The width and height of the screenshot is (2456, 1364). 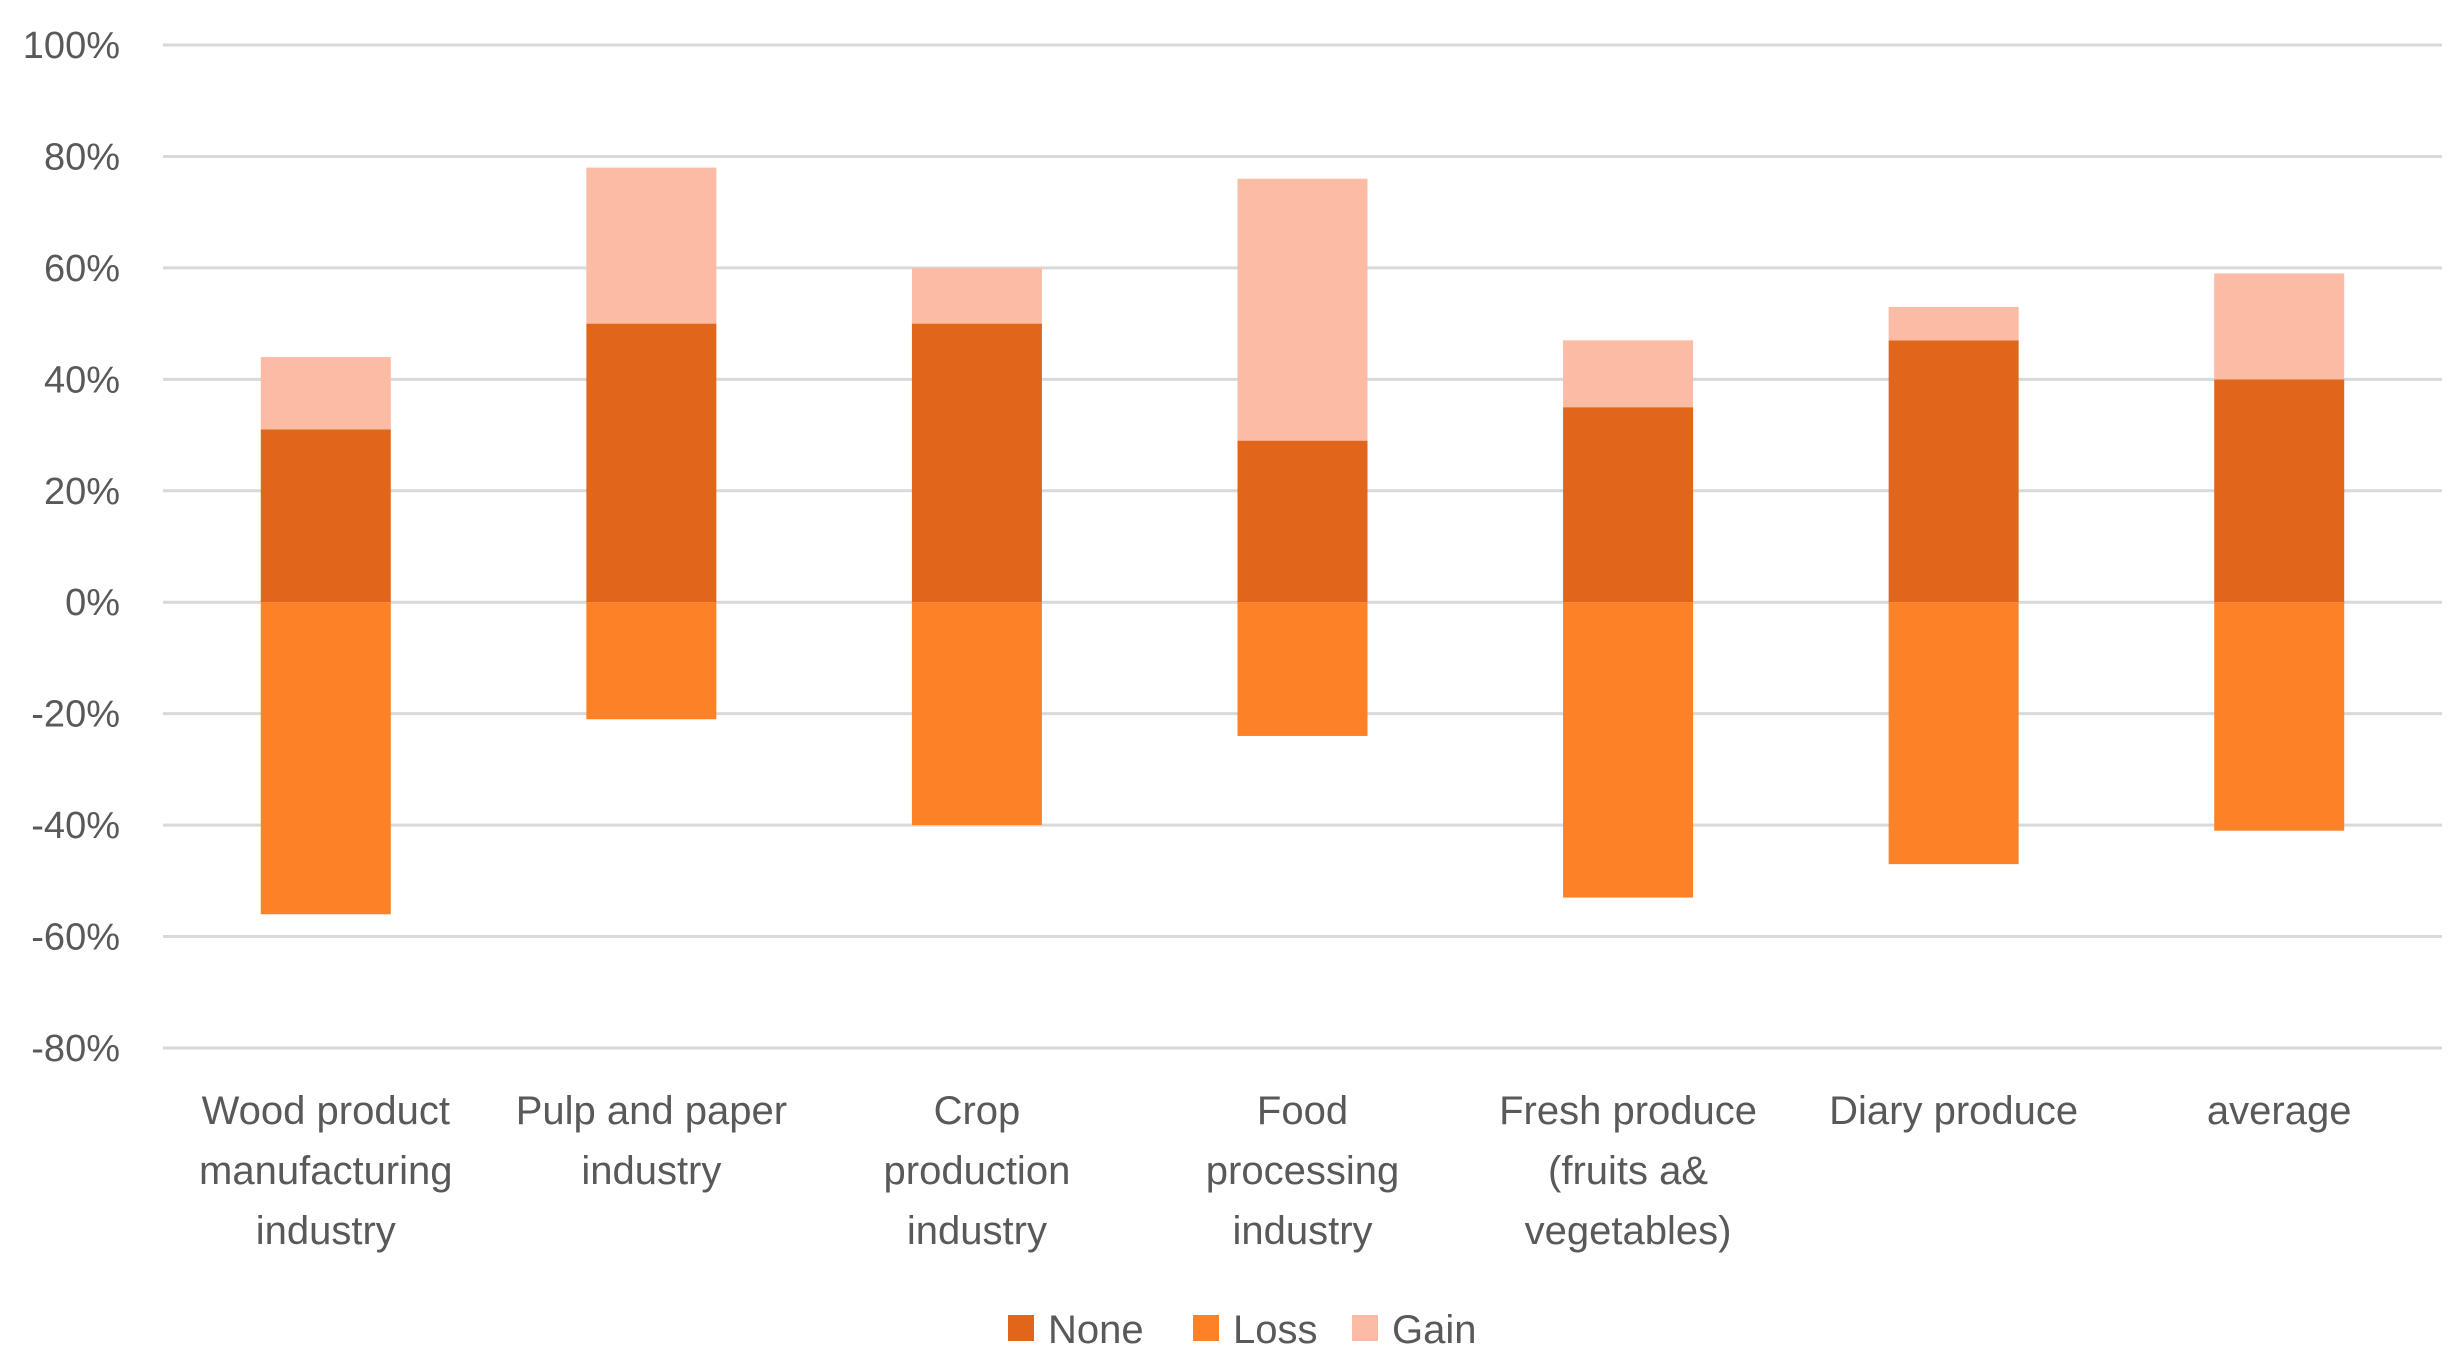 What do you see at coordinates (1096, 1330) in the screenshot?
I see `legend-label-none: None` at bounding box center [1096, 1330].